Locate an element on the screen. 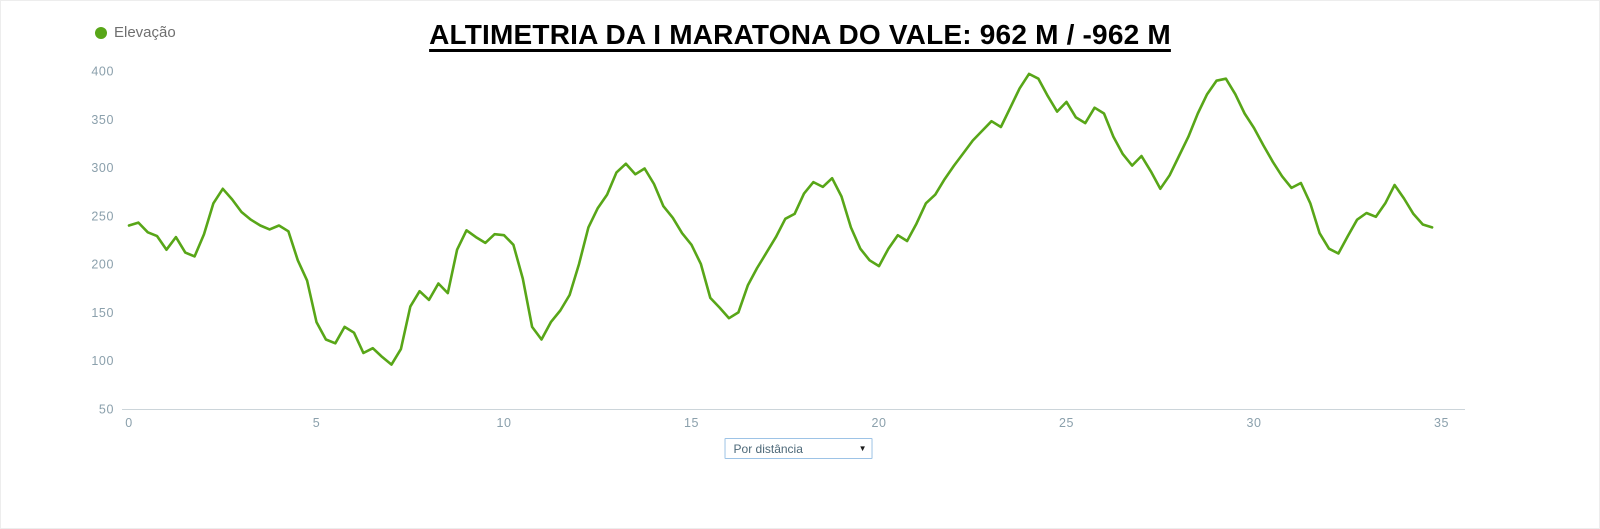 This screenshot has height=529, width=1600. y-axis-tick-label: 400 is located at coordinates (102, 72).